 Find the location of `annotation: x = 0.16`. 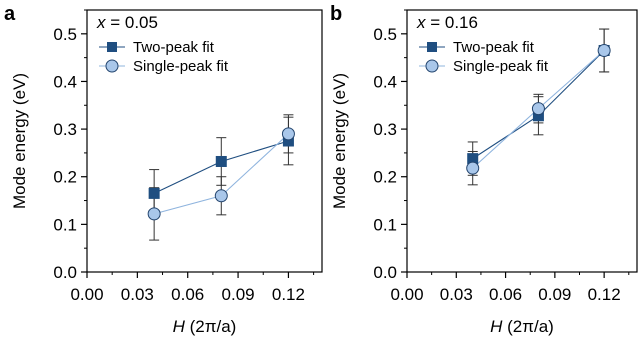

annotation: x = 0.16 is located at coordinates (447, 22).